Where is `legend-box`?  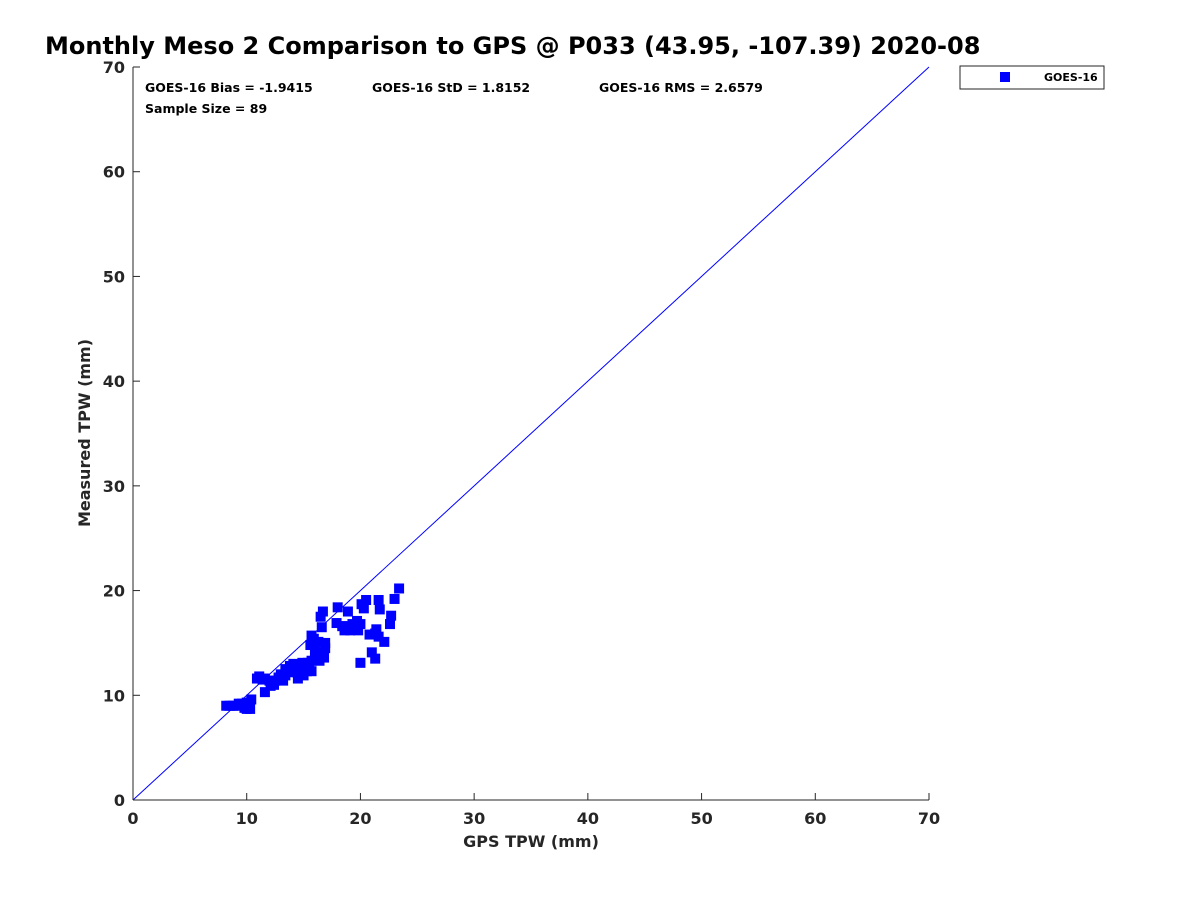 legend-box is located at coordinates (1032, 77).